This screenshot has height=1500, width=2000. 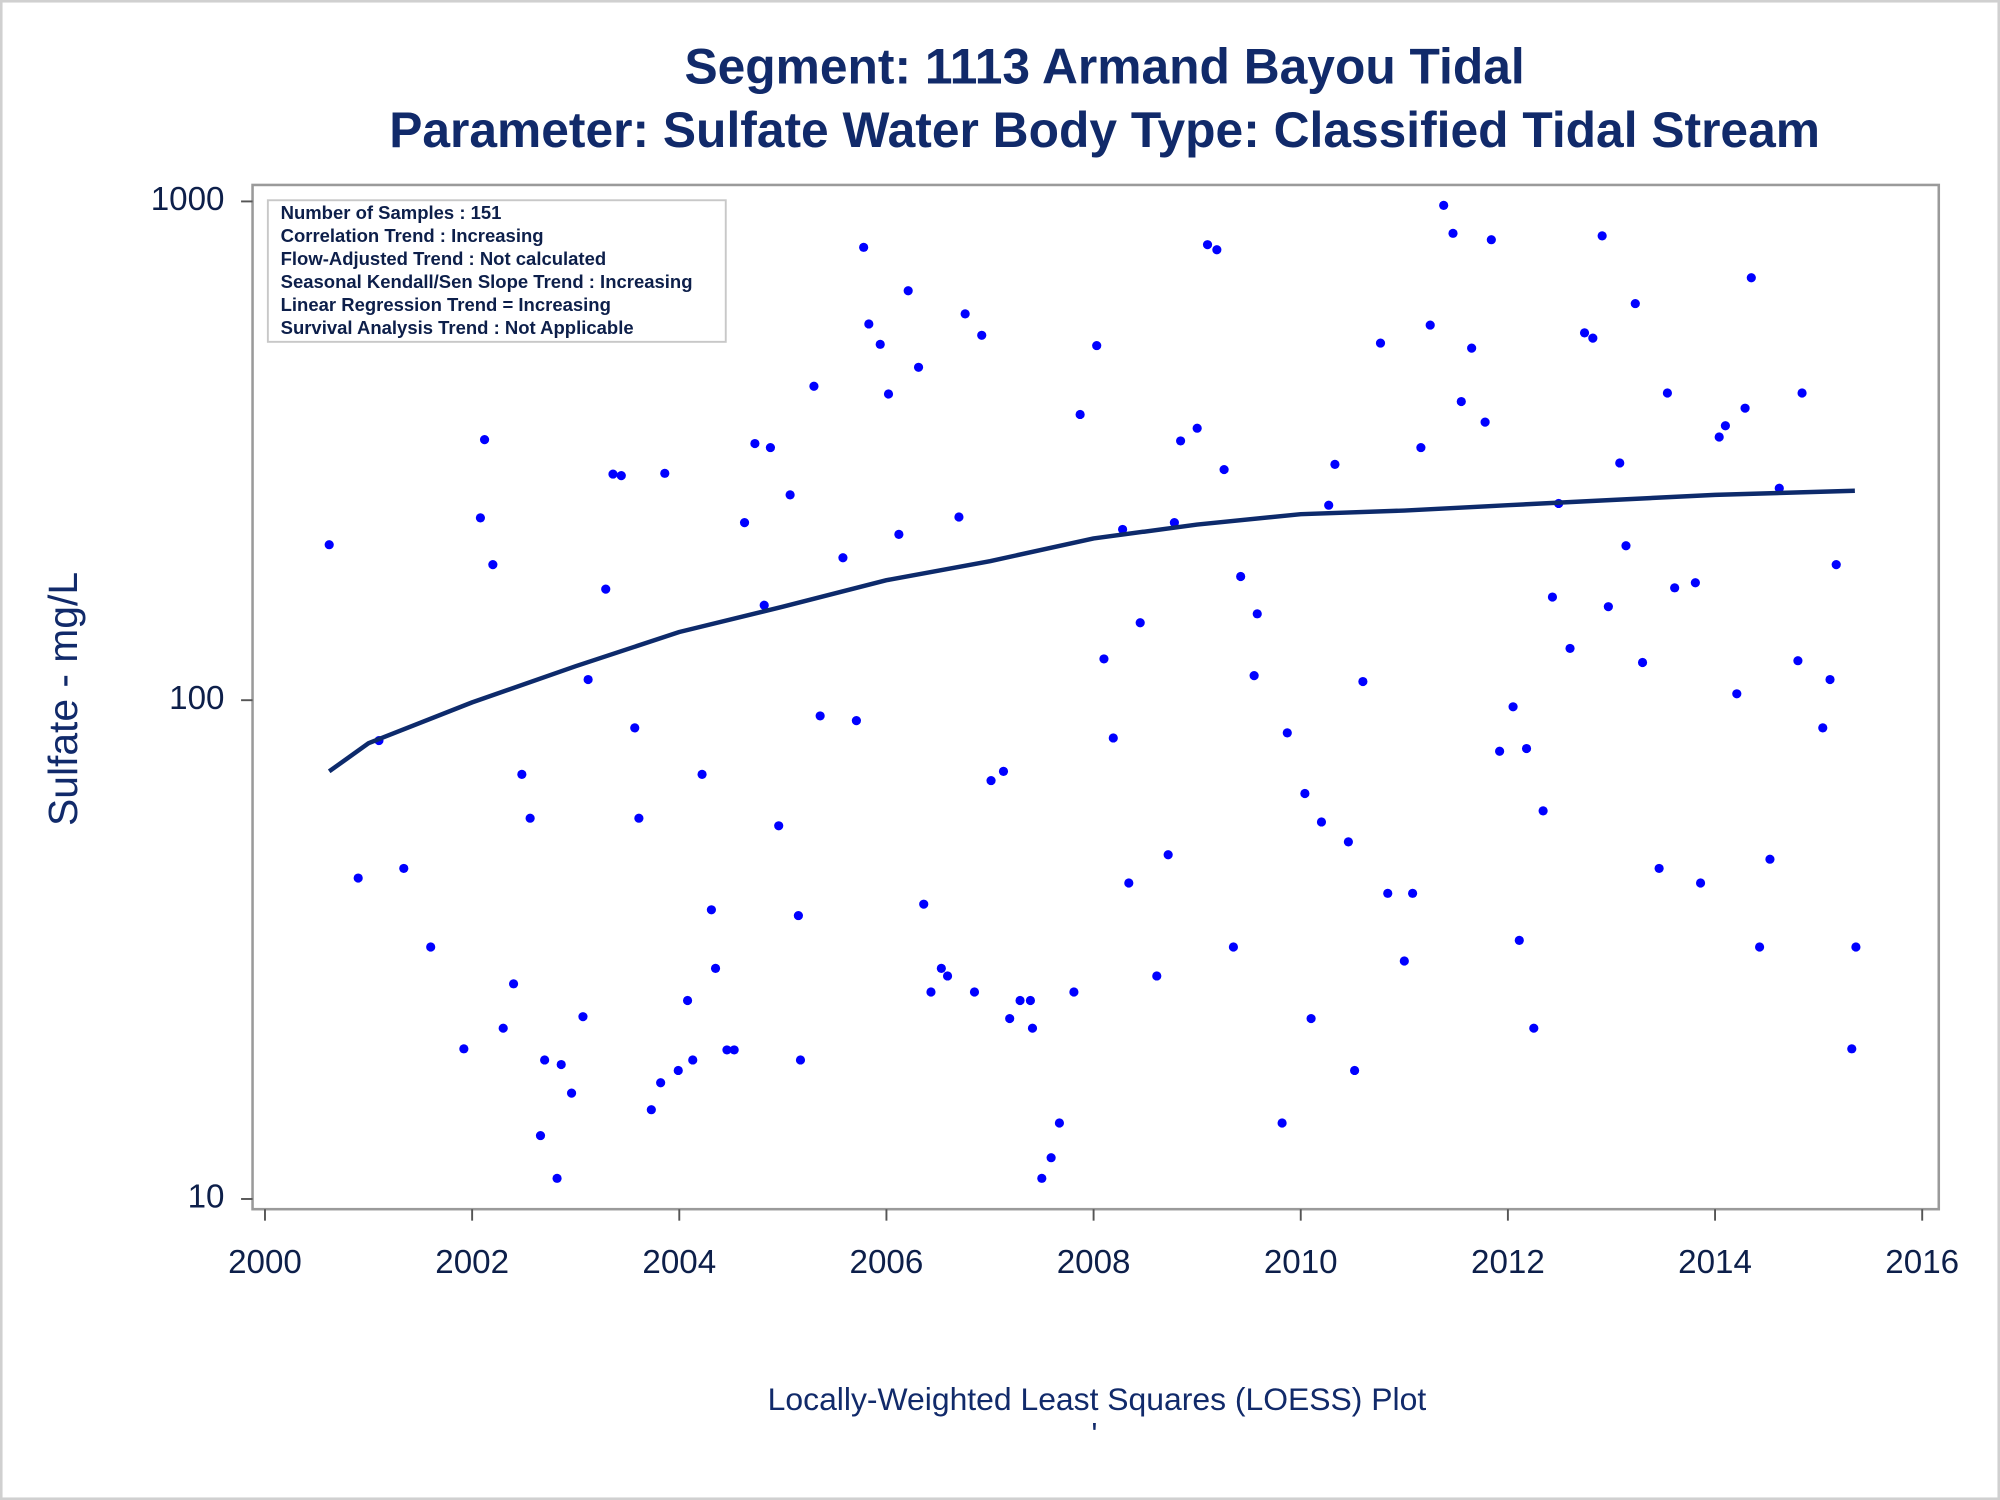 What do you see at coordinates (188, 199) in the screenshot?
I see `y-tick-label: 1000` at bounding box center [188, 199].